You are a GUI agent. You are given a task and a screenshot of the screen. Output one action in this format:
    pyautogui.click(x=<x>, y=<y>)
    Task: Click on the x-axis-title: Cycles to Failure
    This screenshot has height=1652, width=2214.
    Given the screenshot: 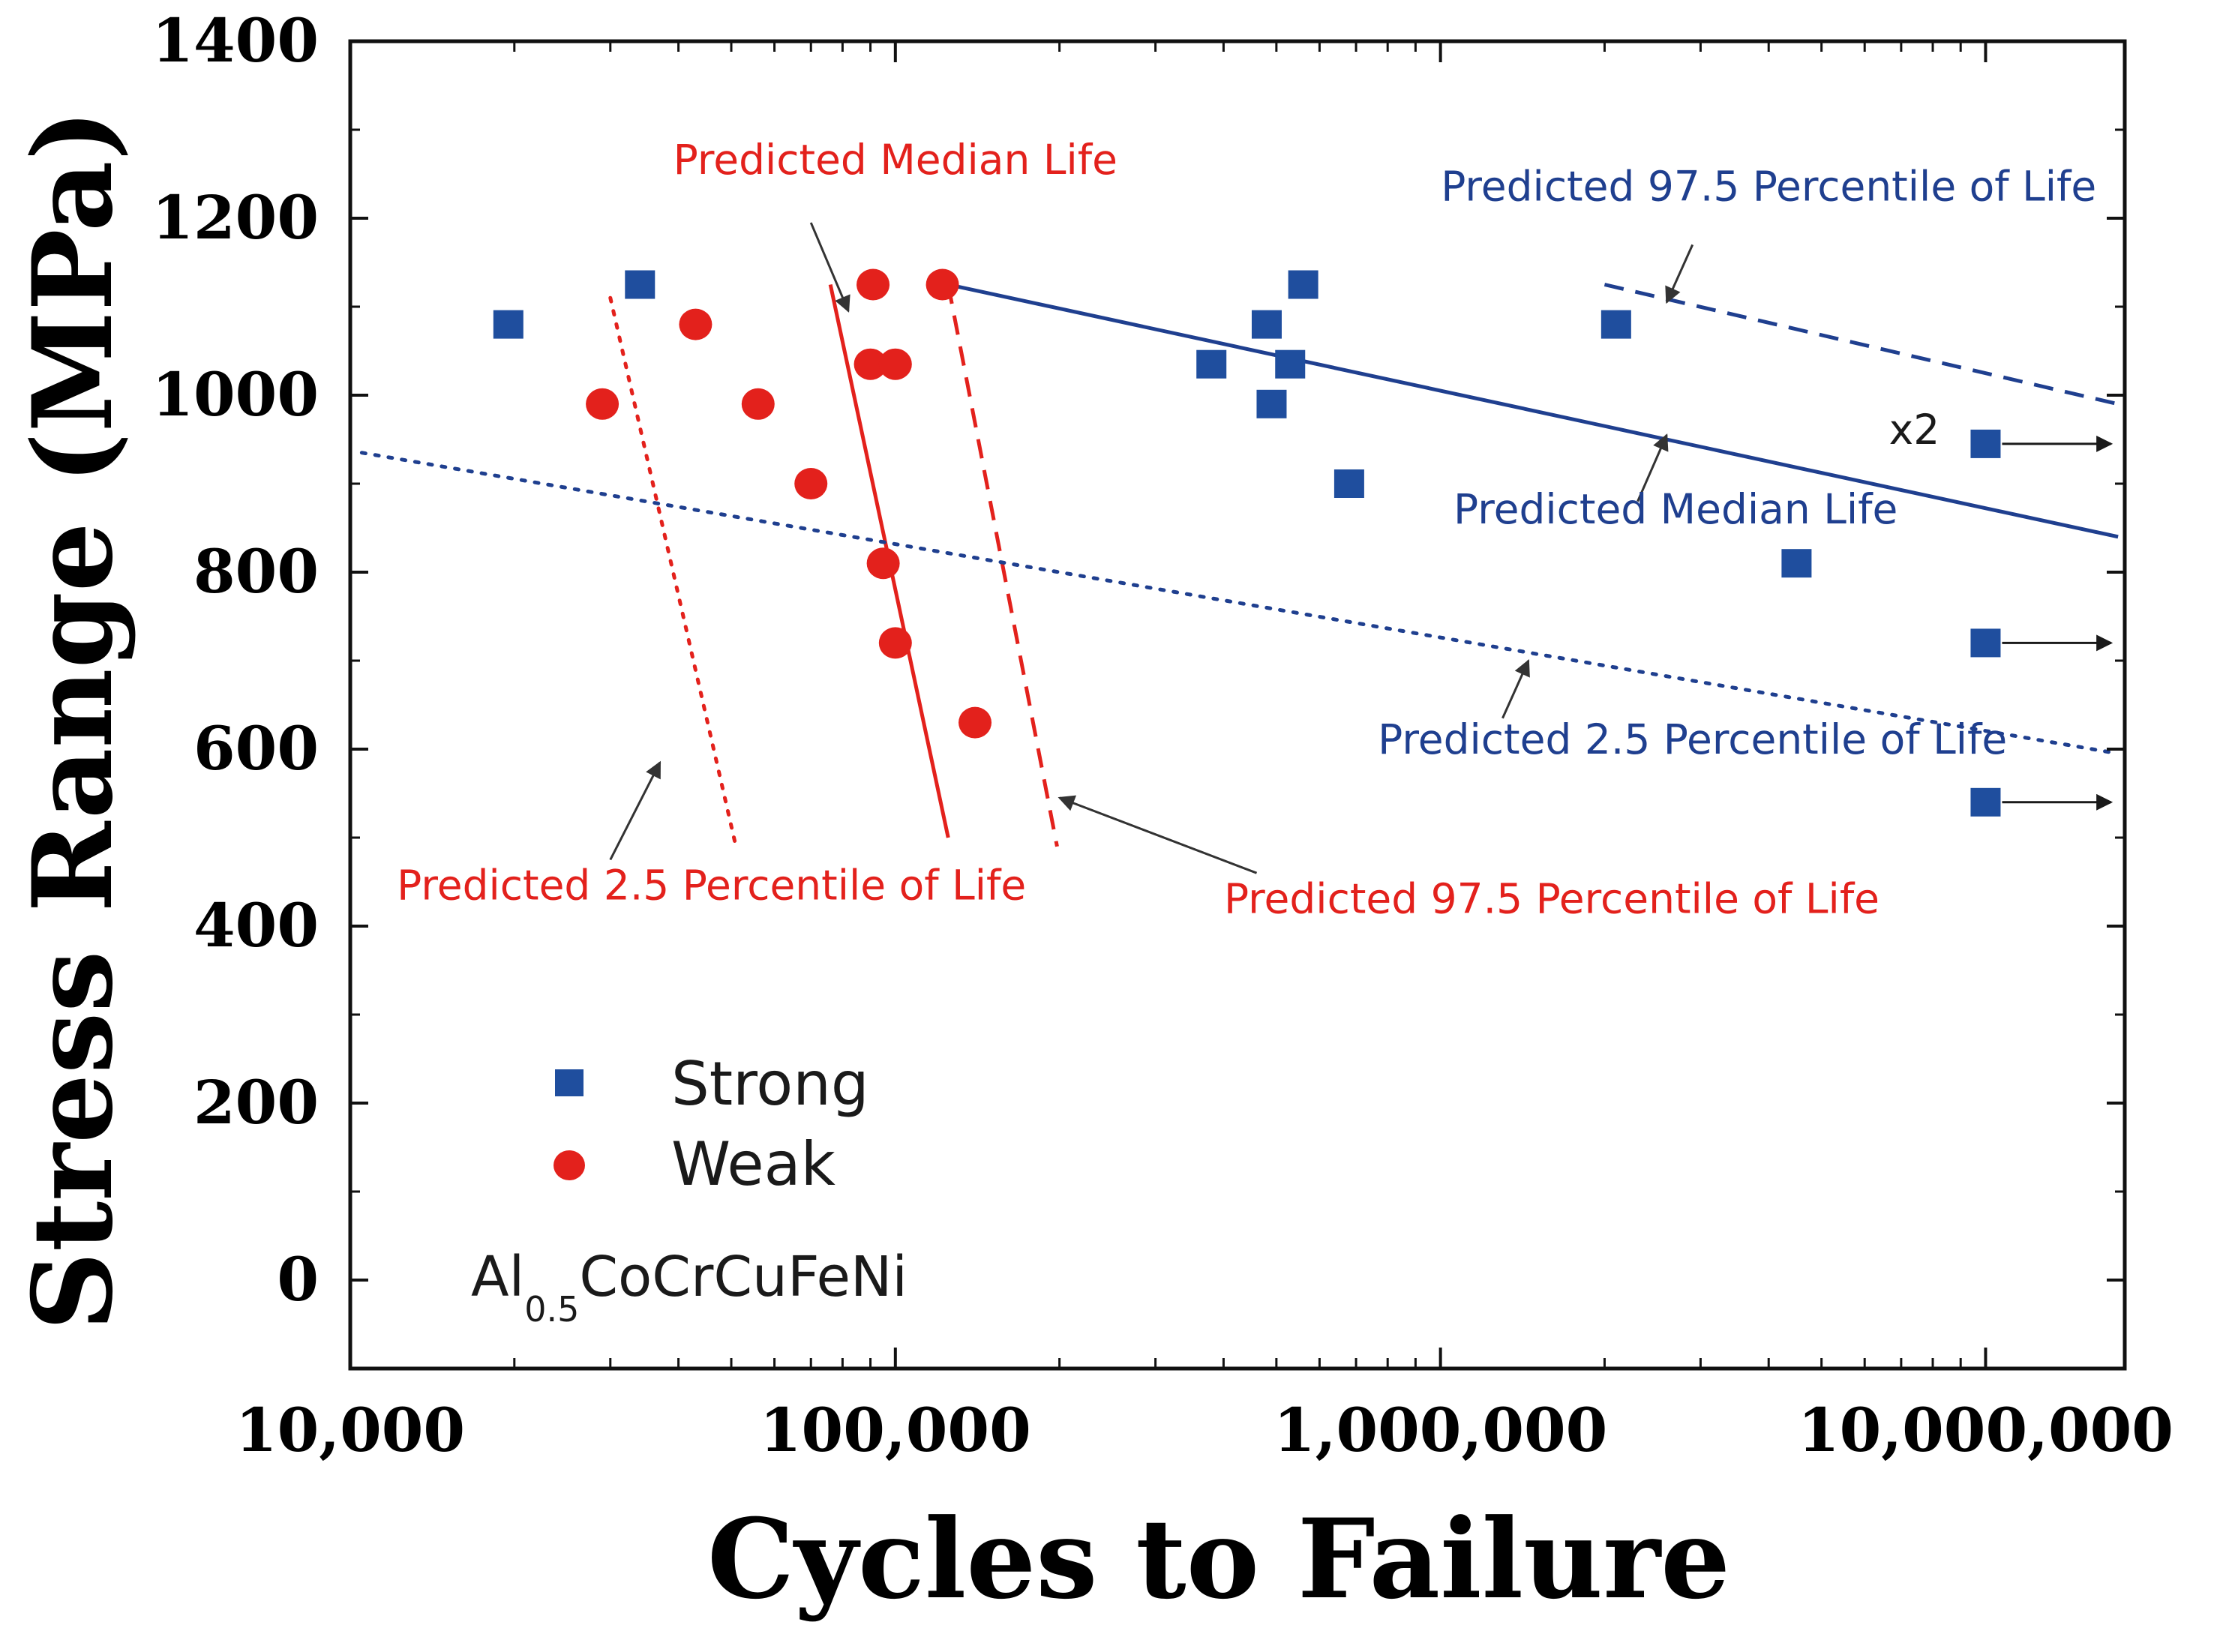 What is the action you would take?
    pyautogui.click(x=1218, y=1560)
    